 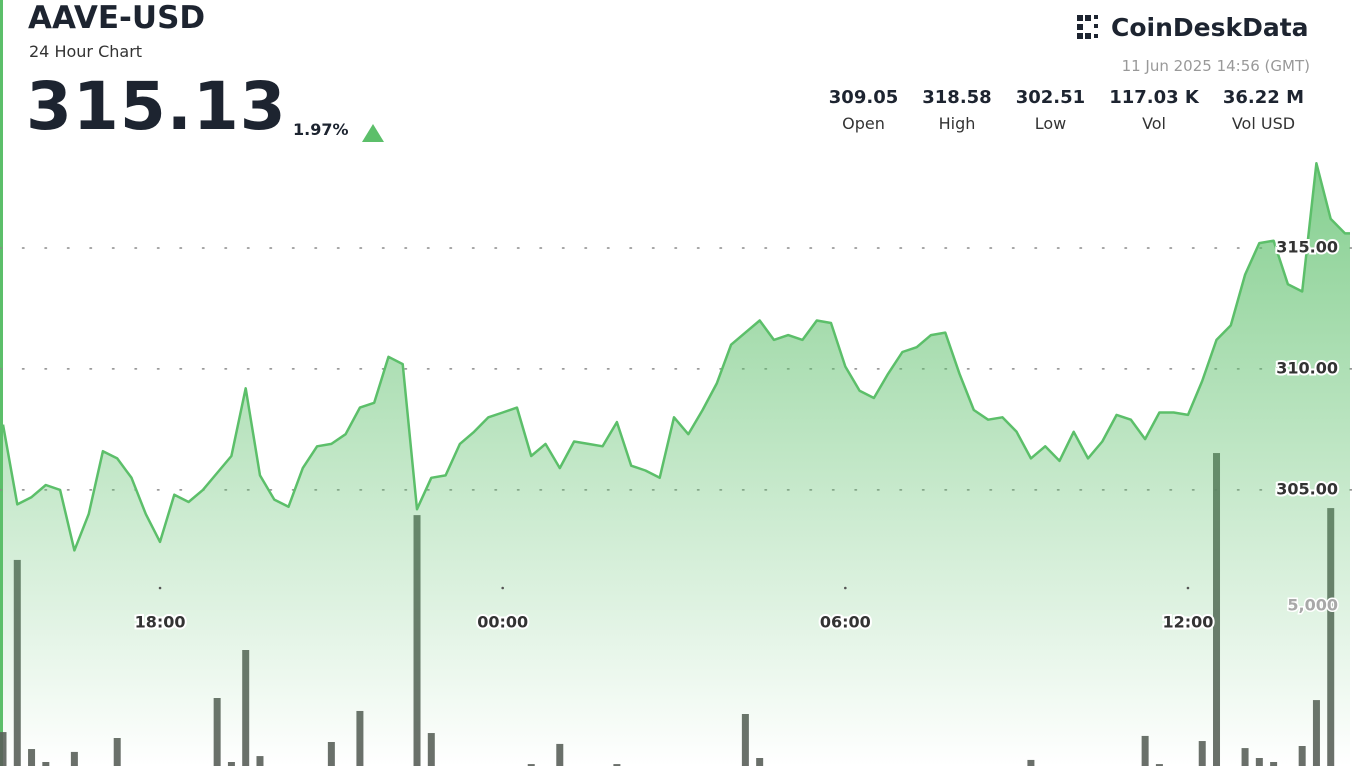 I want to click on symbol: AAVE-USD, so click(x=117, y=18).